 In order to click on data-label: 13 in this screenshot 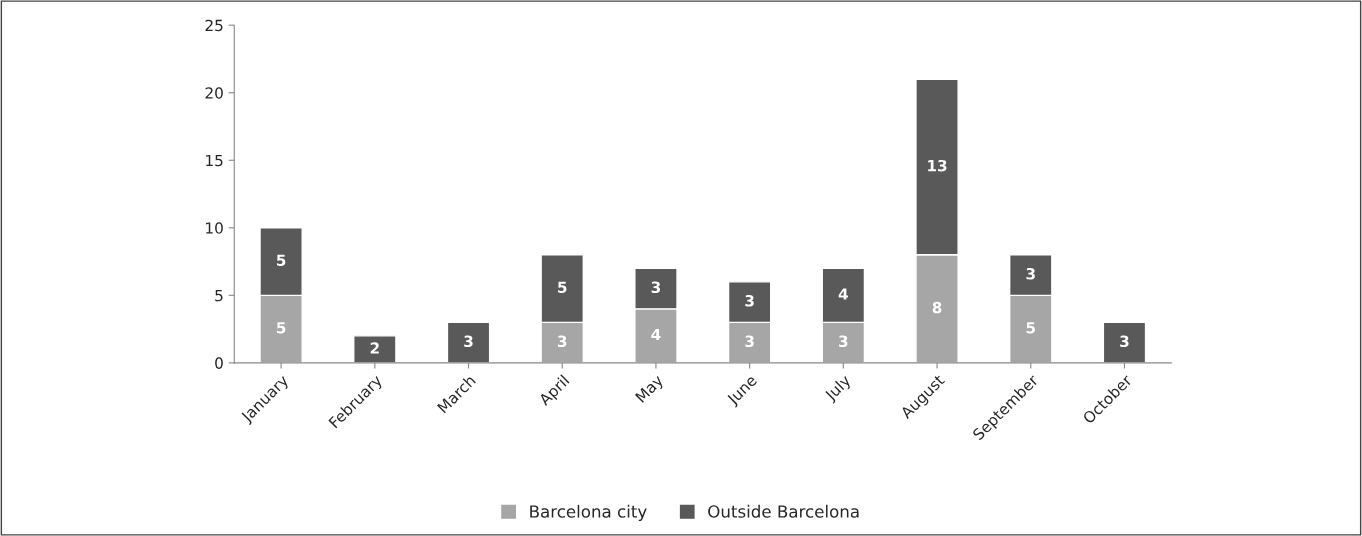, I will do `click(937, 165)`.